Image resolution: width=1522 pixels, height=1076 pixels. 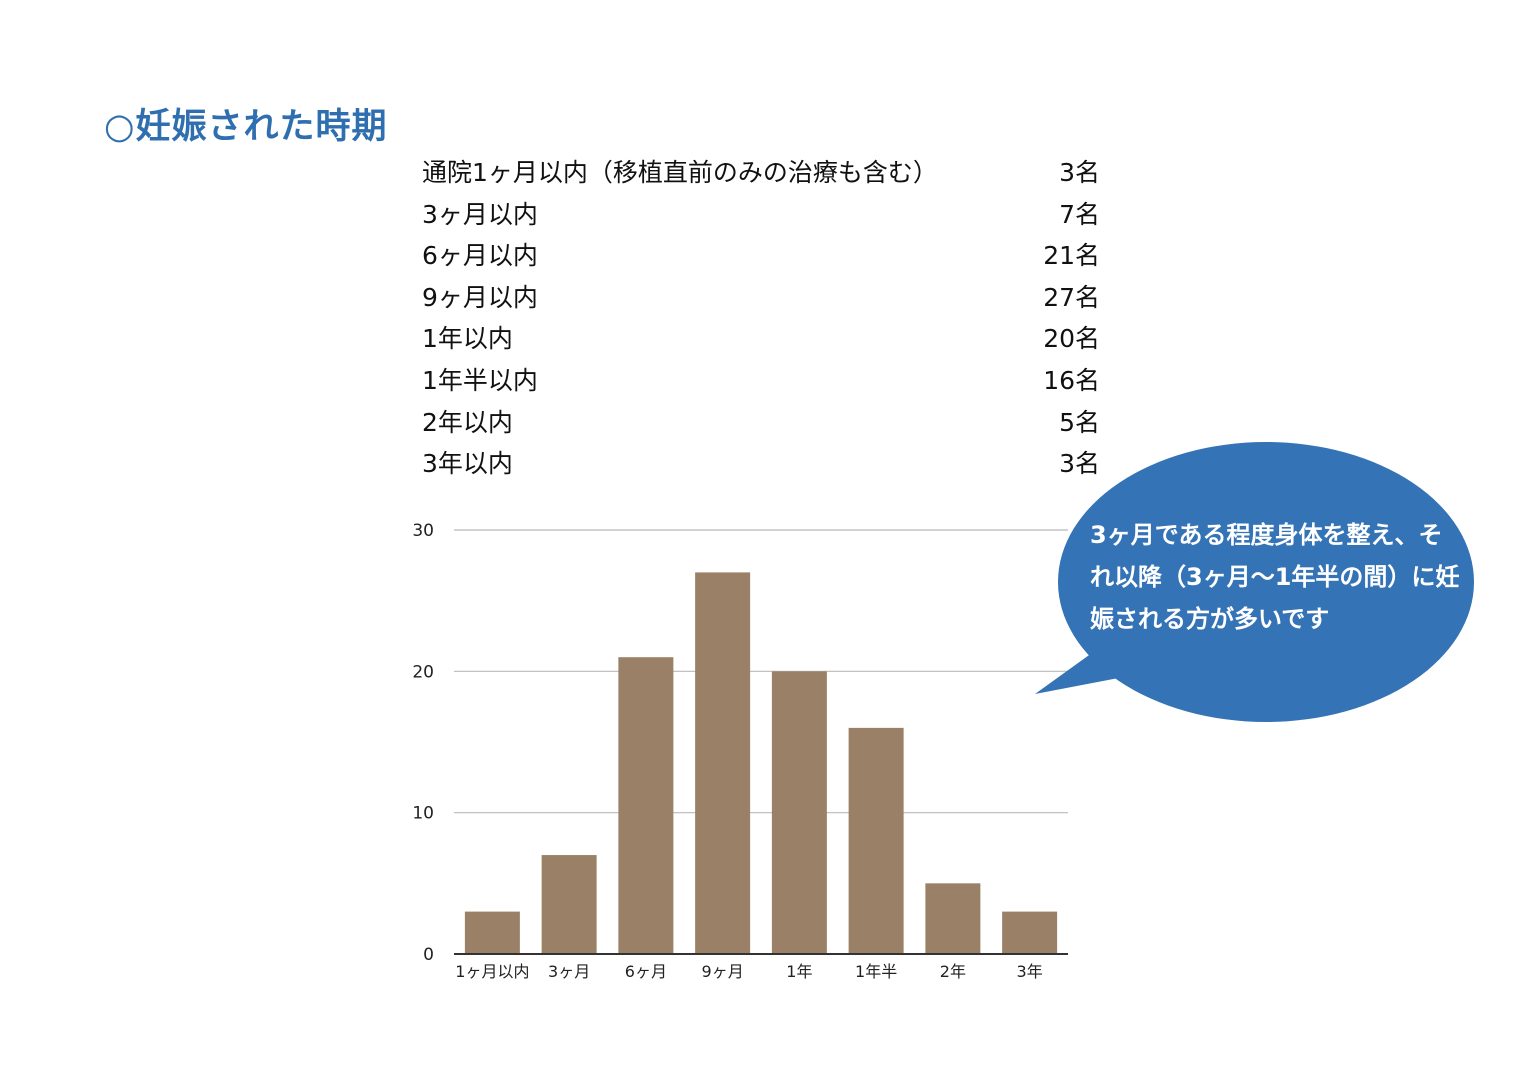 What do you see at coordinates (480, 256) in the screenshot?
I see `stat-label: 6ヶ月以内` at bounding box center [480, 256].